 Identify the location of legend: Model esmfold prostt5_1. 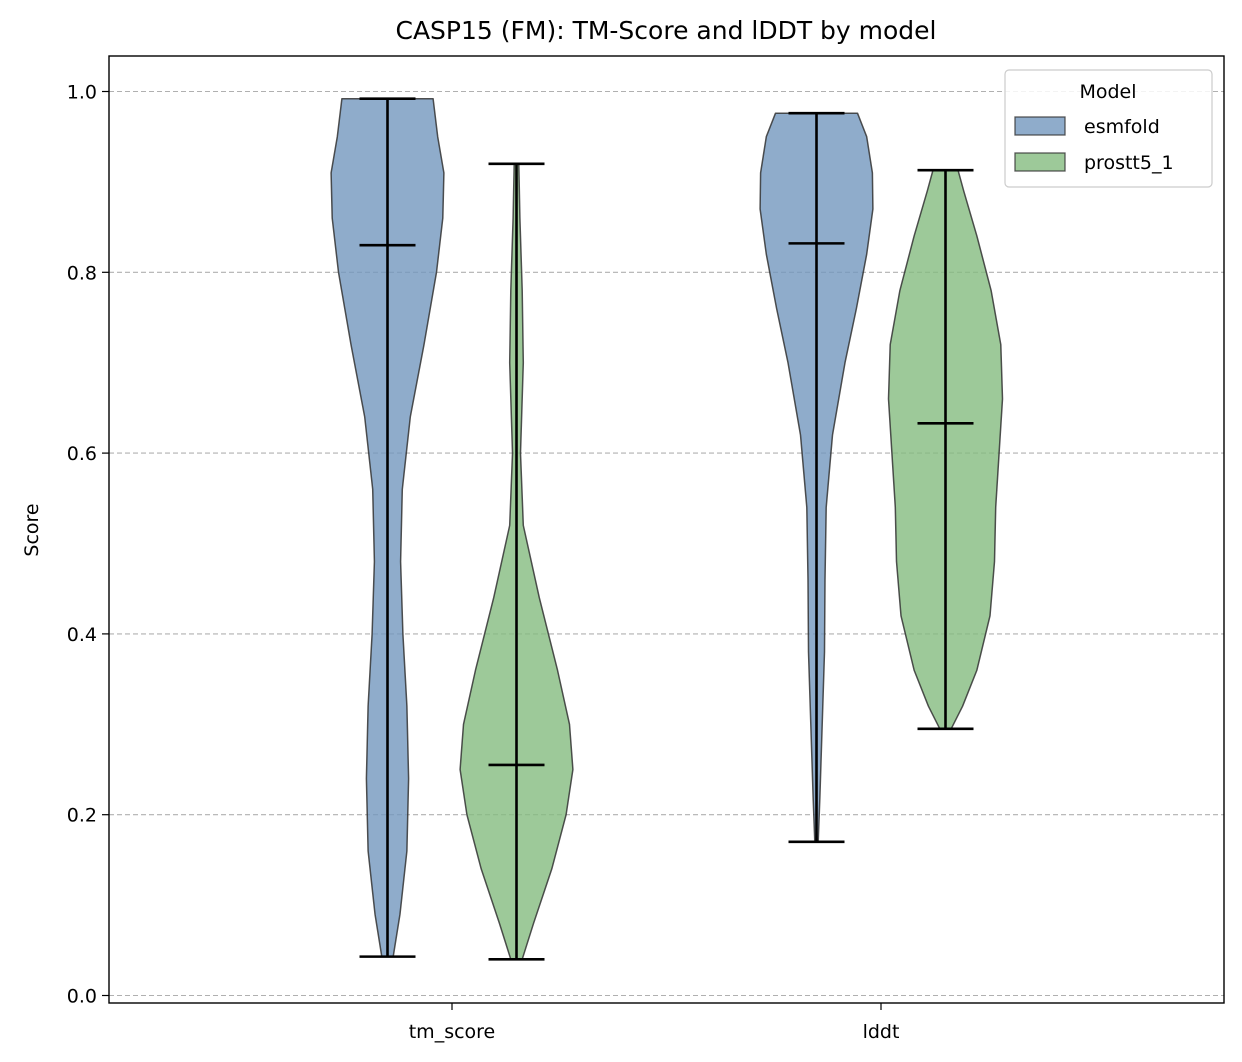
(1108, 128).